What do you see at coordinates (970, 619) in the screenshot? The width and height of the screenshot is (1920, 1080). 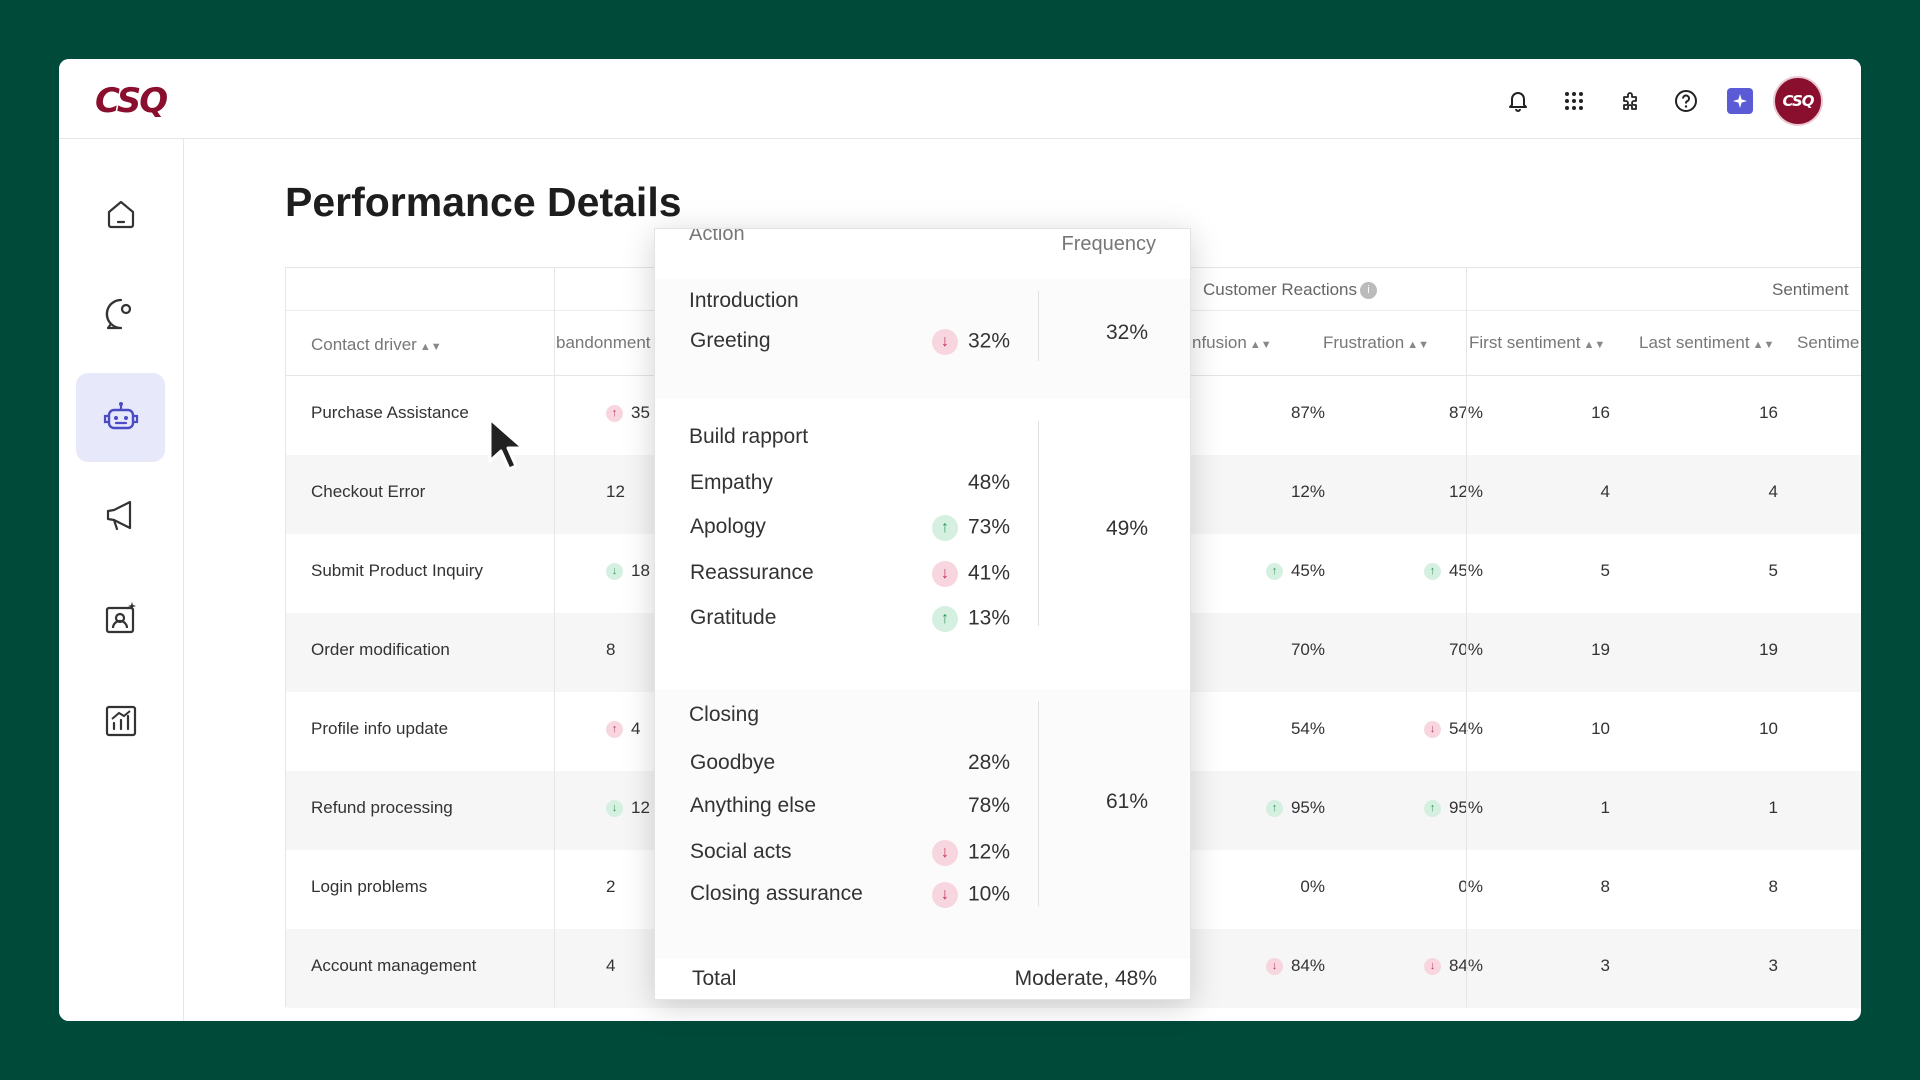 I see `popup-action-value: ↑ 13%` at bounding box center [970, 619].